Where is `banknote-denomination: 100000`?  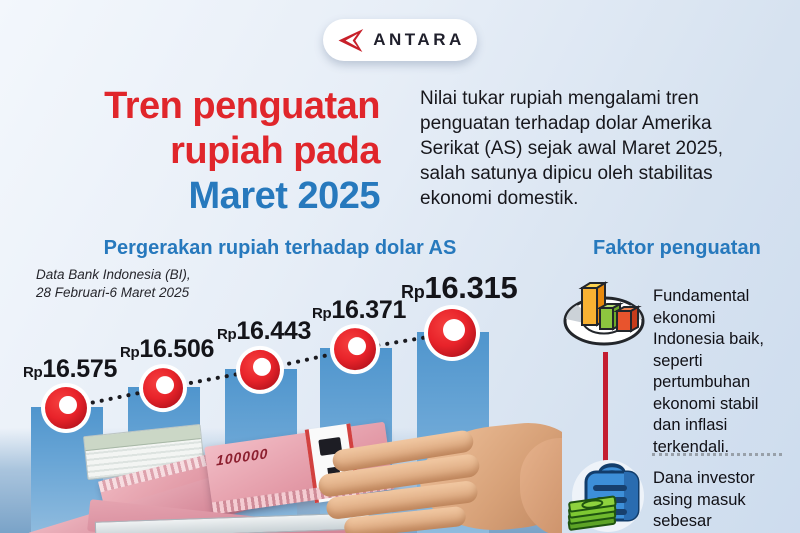 banknote-denomination: 100000 is located at coordinates (242, 457).